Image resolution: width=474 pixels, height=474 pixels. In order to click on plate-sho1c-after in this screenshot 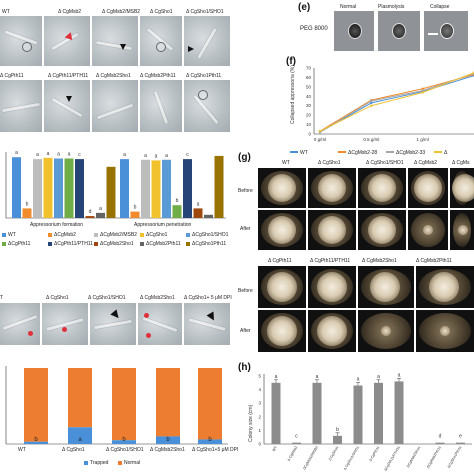, I will do `click(382, 230)`.